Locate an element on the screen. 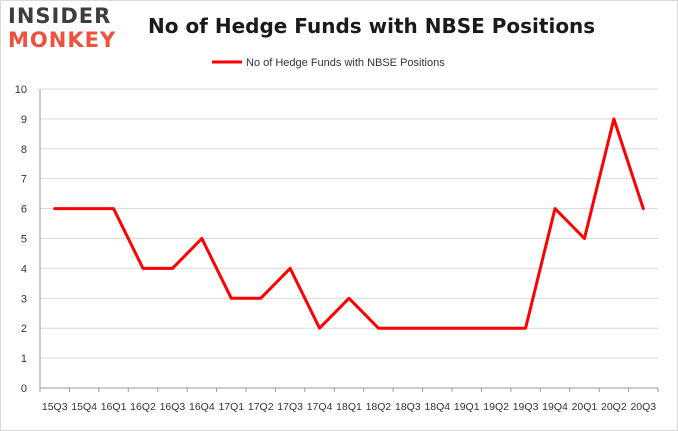  chart-title: No of Hedge Funds with NBSE Positions is located at coordinates (372, 26).